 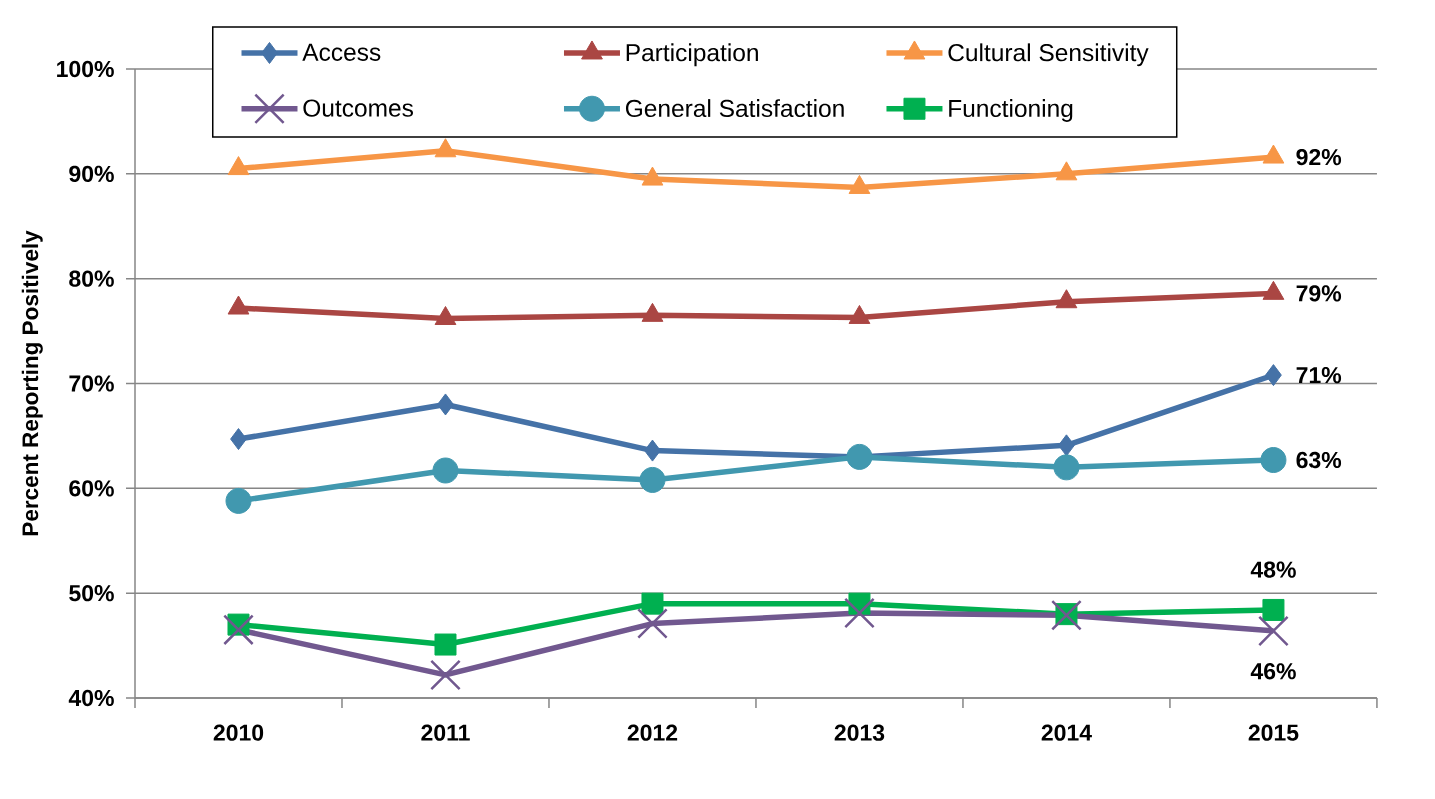 What do you see at coordinates (91, 383) in the screenshot?
I see `y-tick-label: 70%` at bounding box center [91, 383].